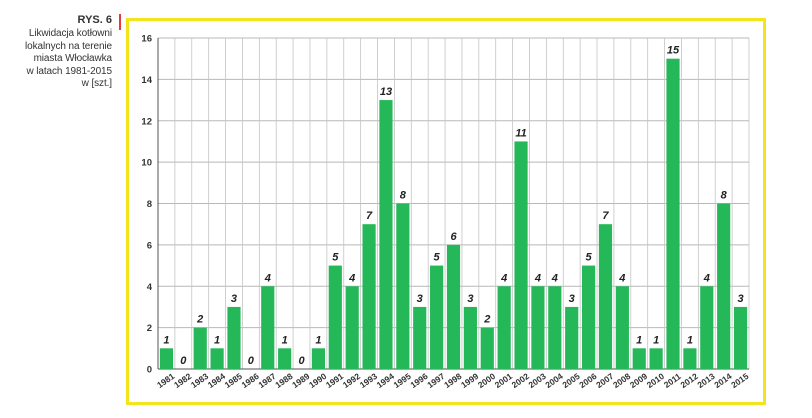  Describe the element at coordinates (166, 358) in the screenshot. I see `bar-1981` at that location.